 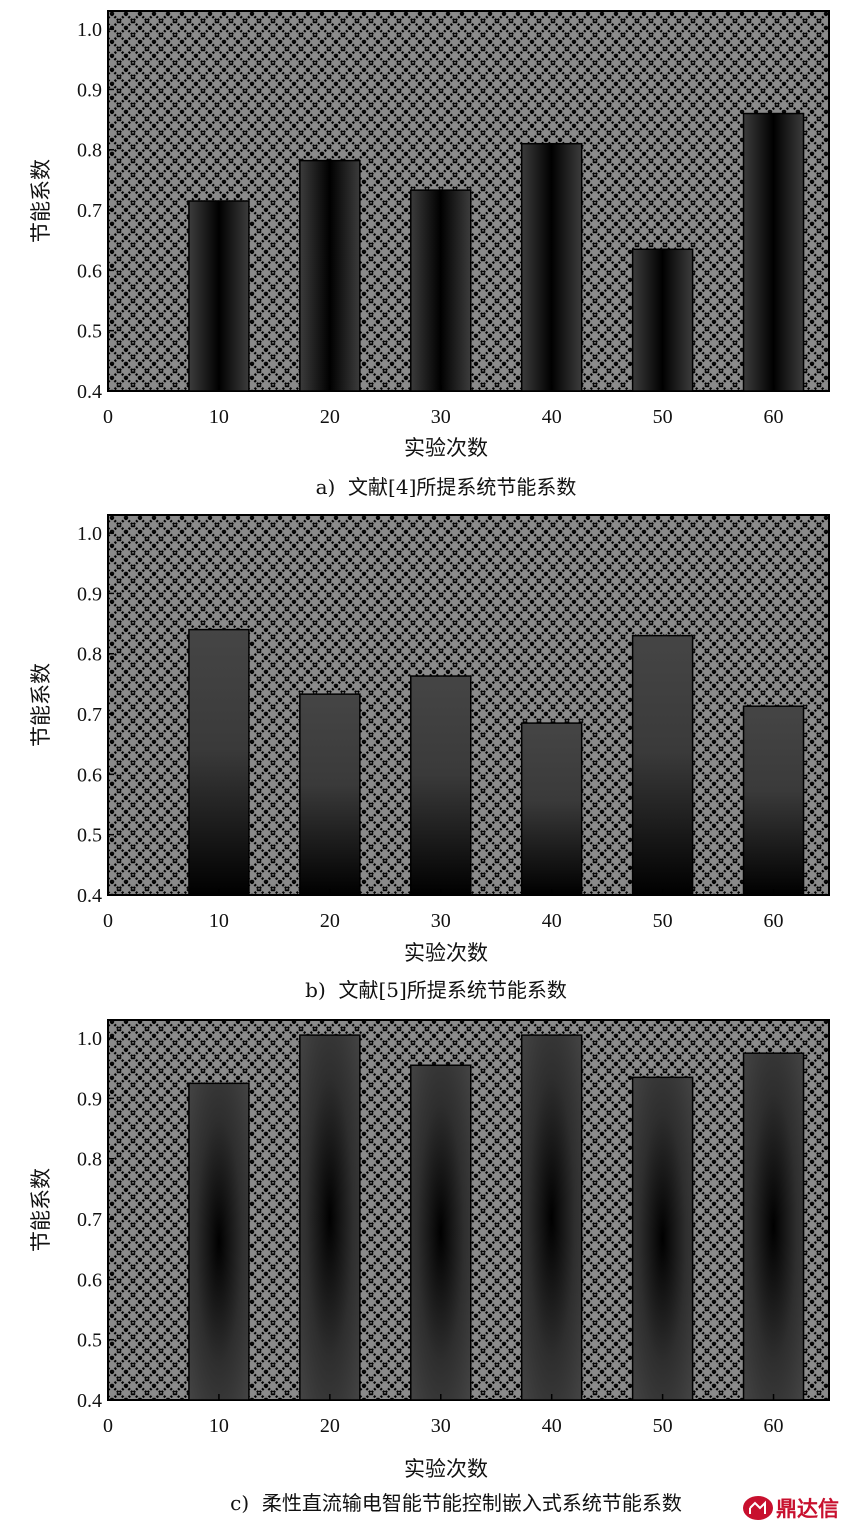 What do you see at coordinates (807, 1509) in the screenshot?
I see `watermark-text: 鼎达信` at bounding box center [807, 1509].